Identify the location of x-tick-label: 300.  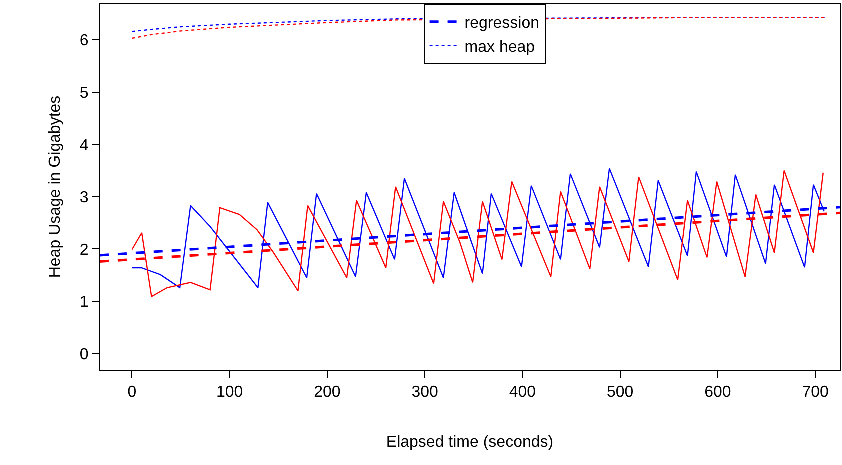
(425, 393).